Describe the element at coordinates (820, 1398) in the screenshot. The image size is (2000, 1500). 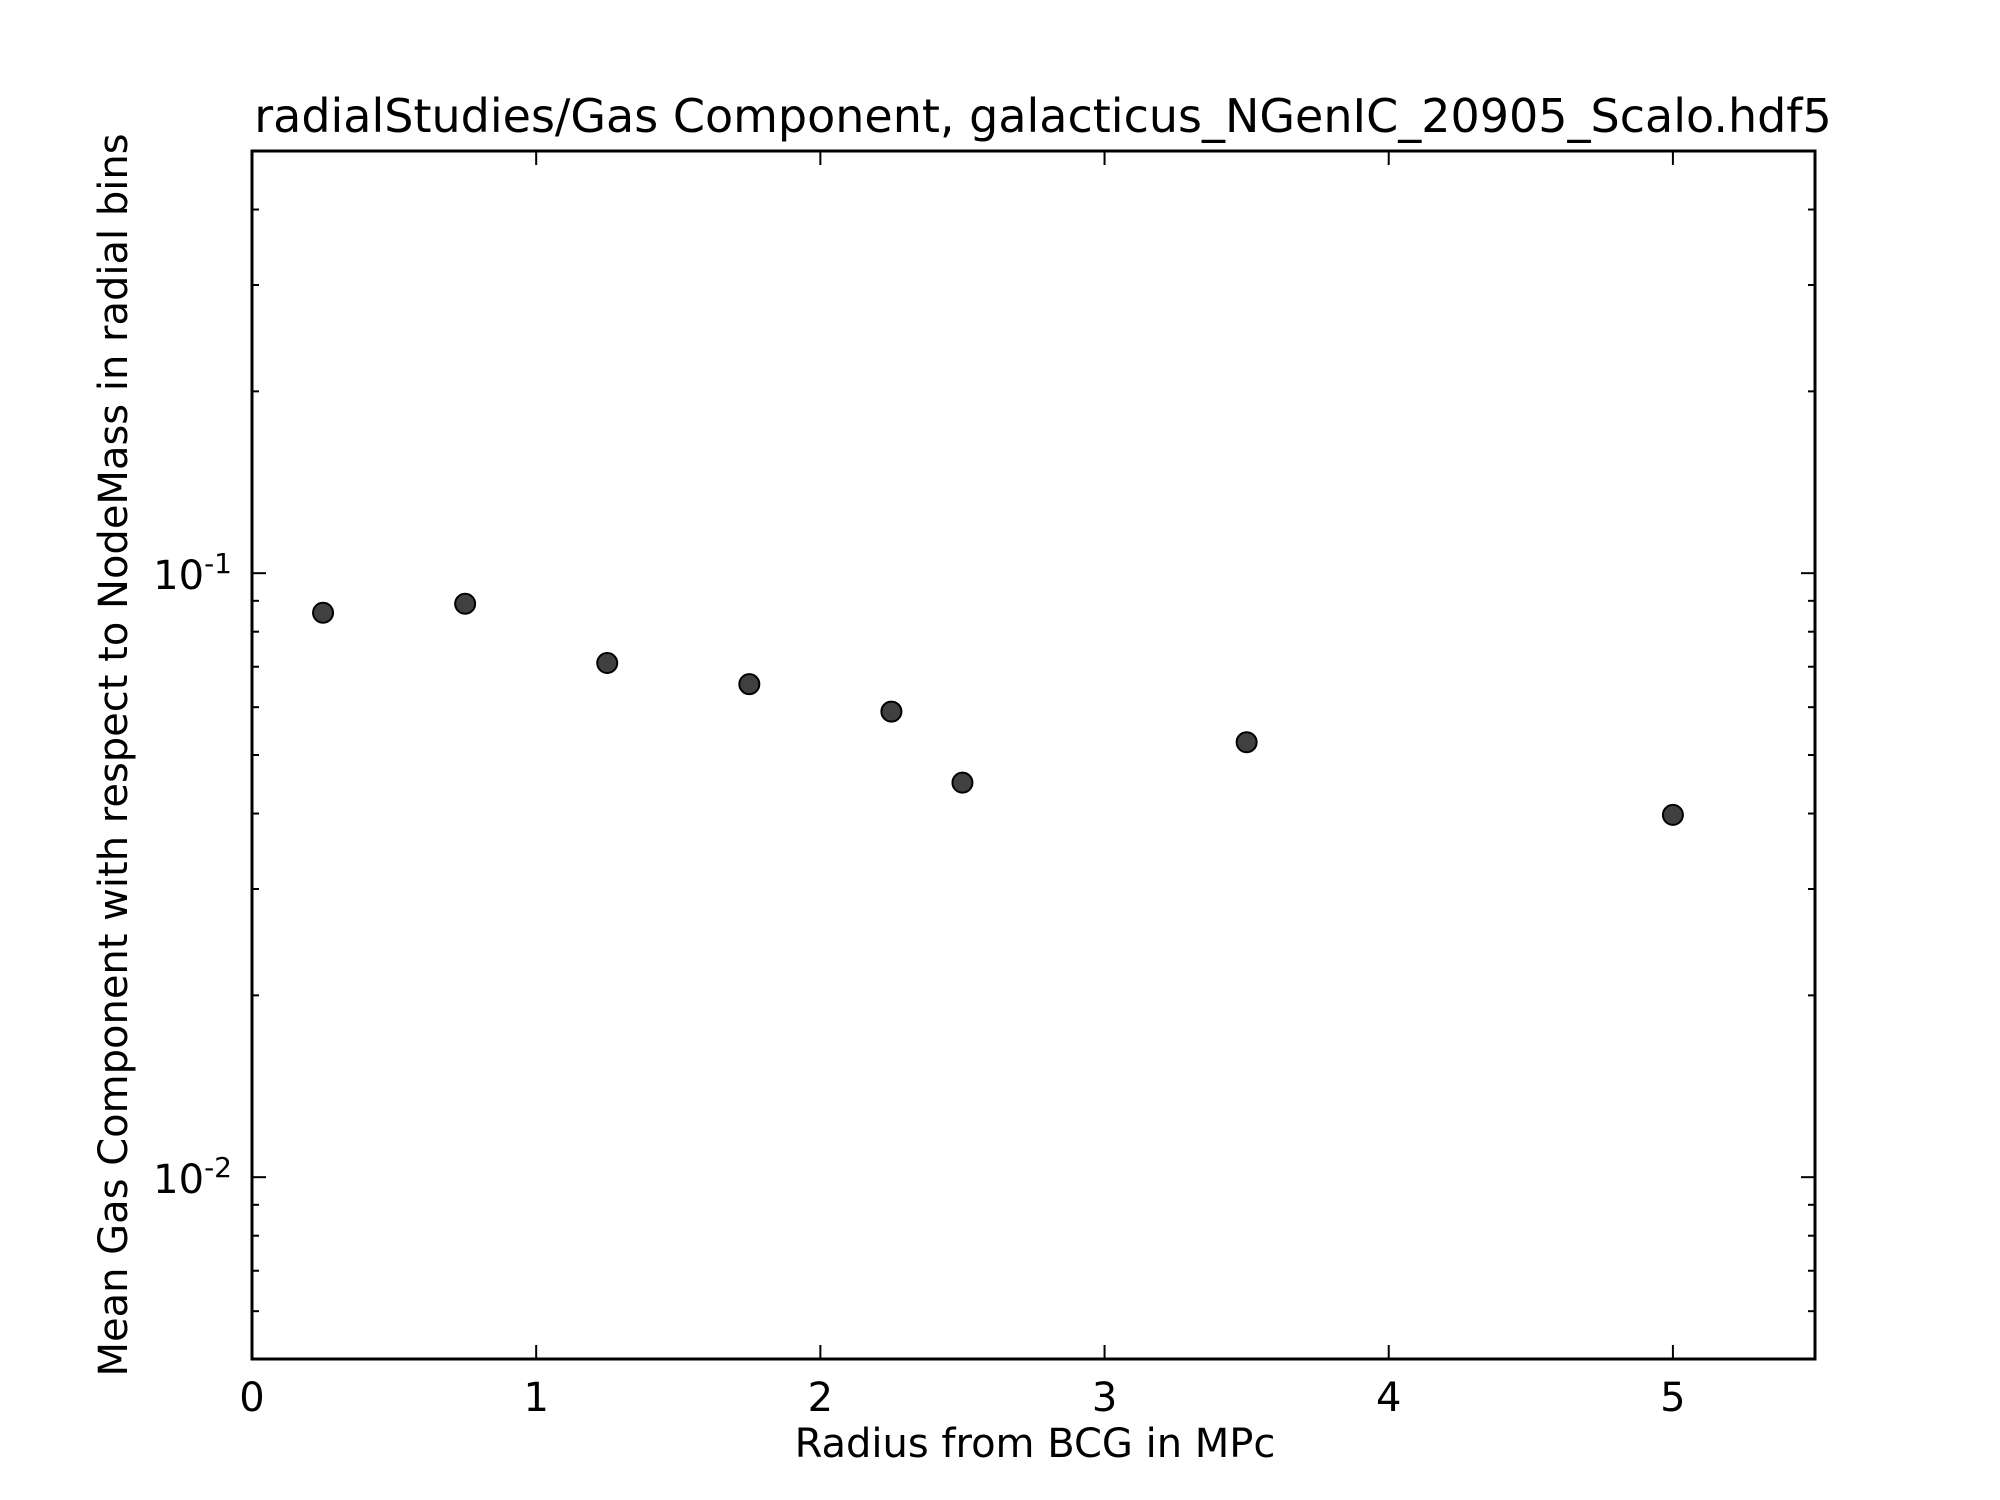
I see `x-tick-label: 2` at that location.